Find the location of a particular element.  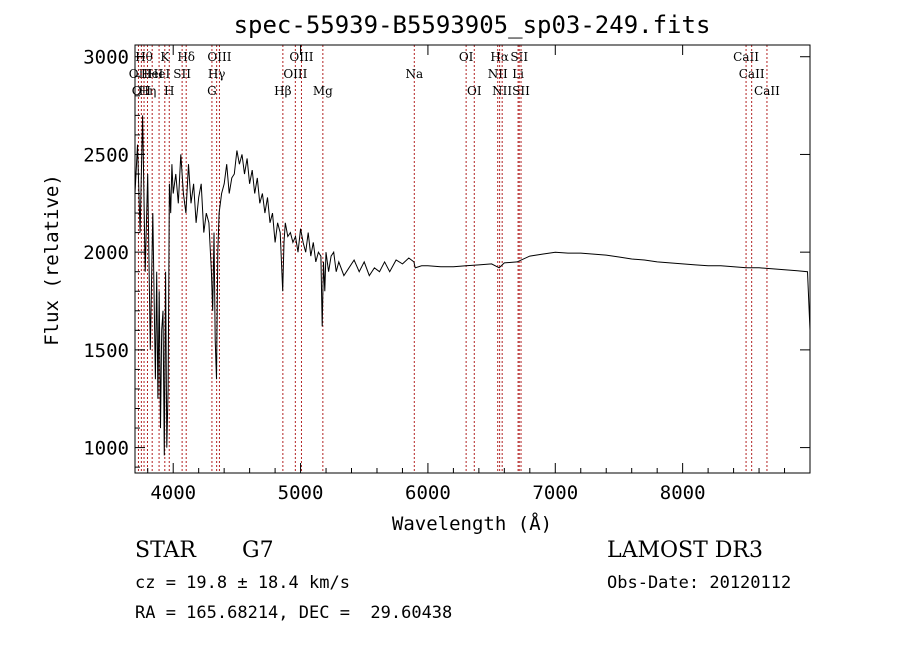

x-tick-label: 6000 is located at coordinates (428, 493).